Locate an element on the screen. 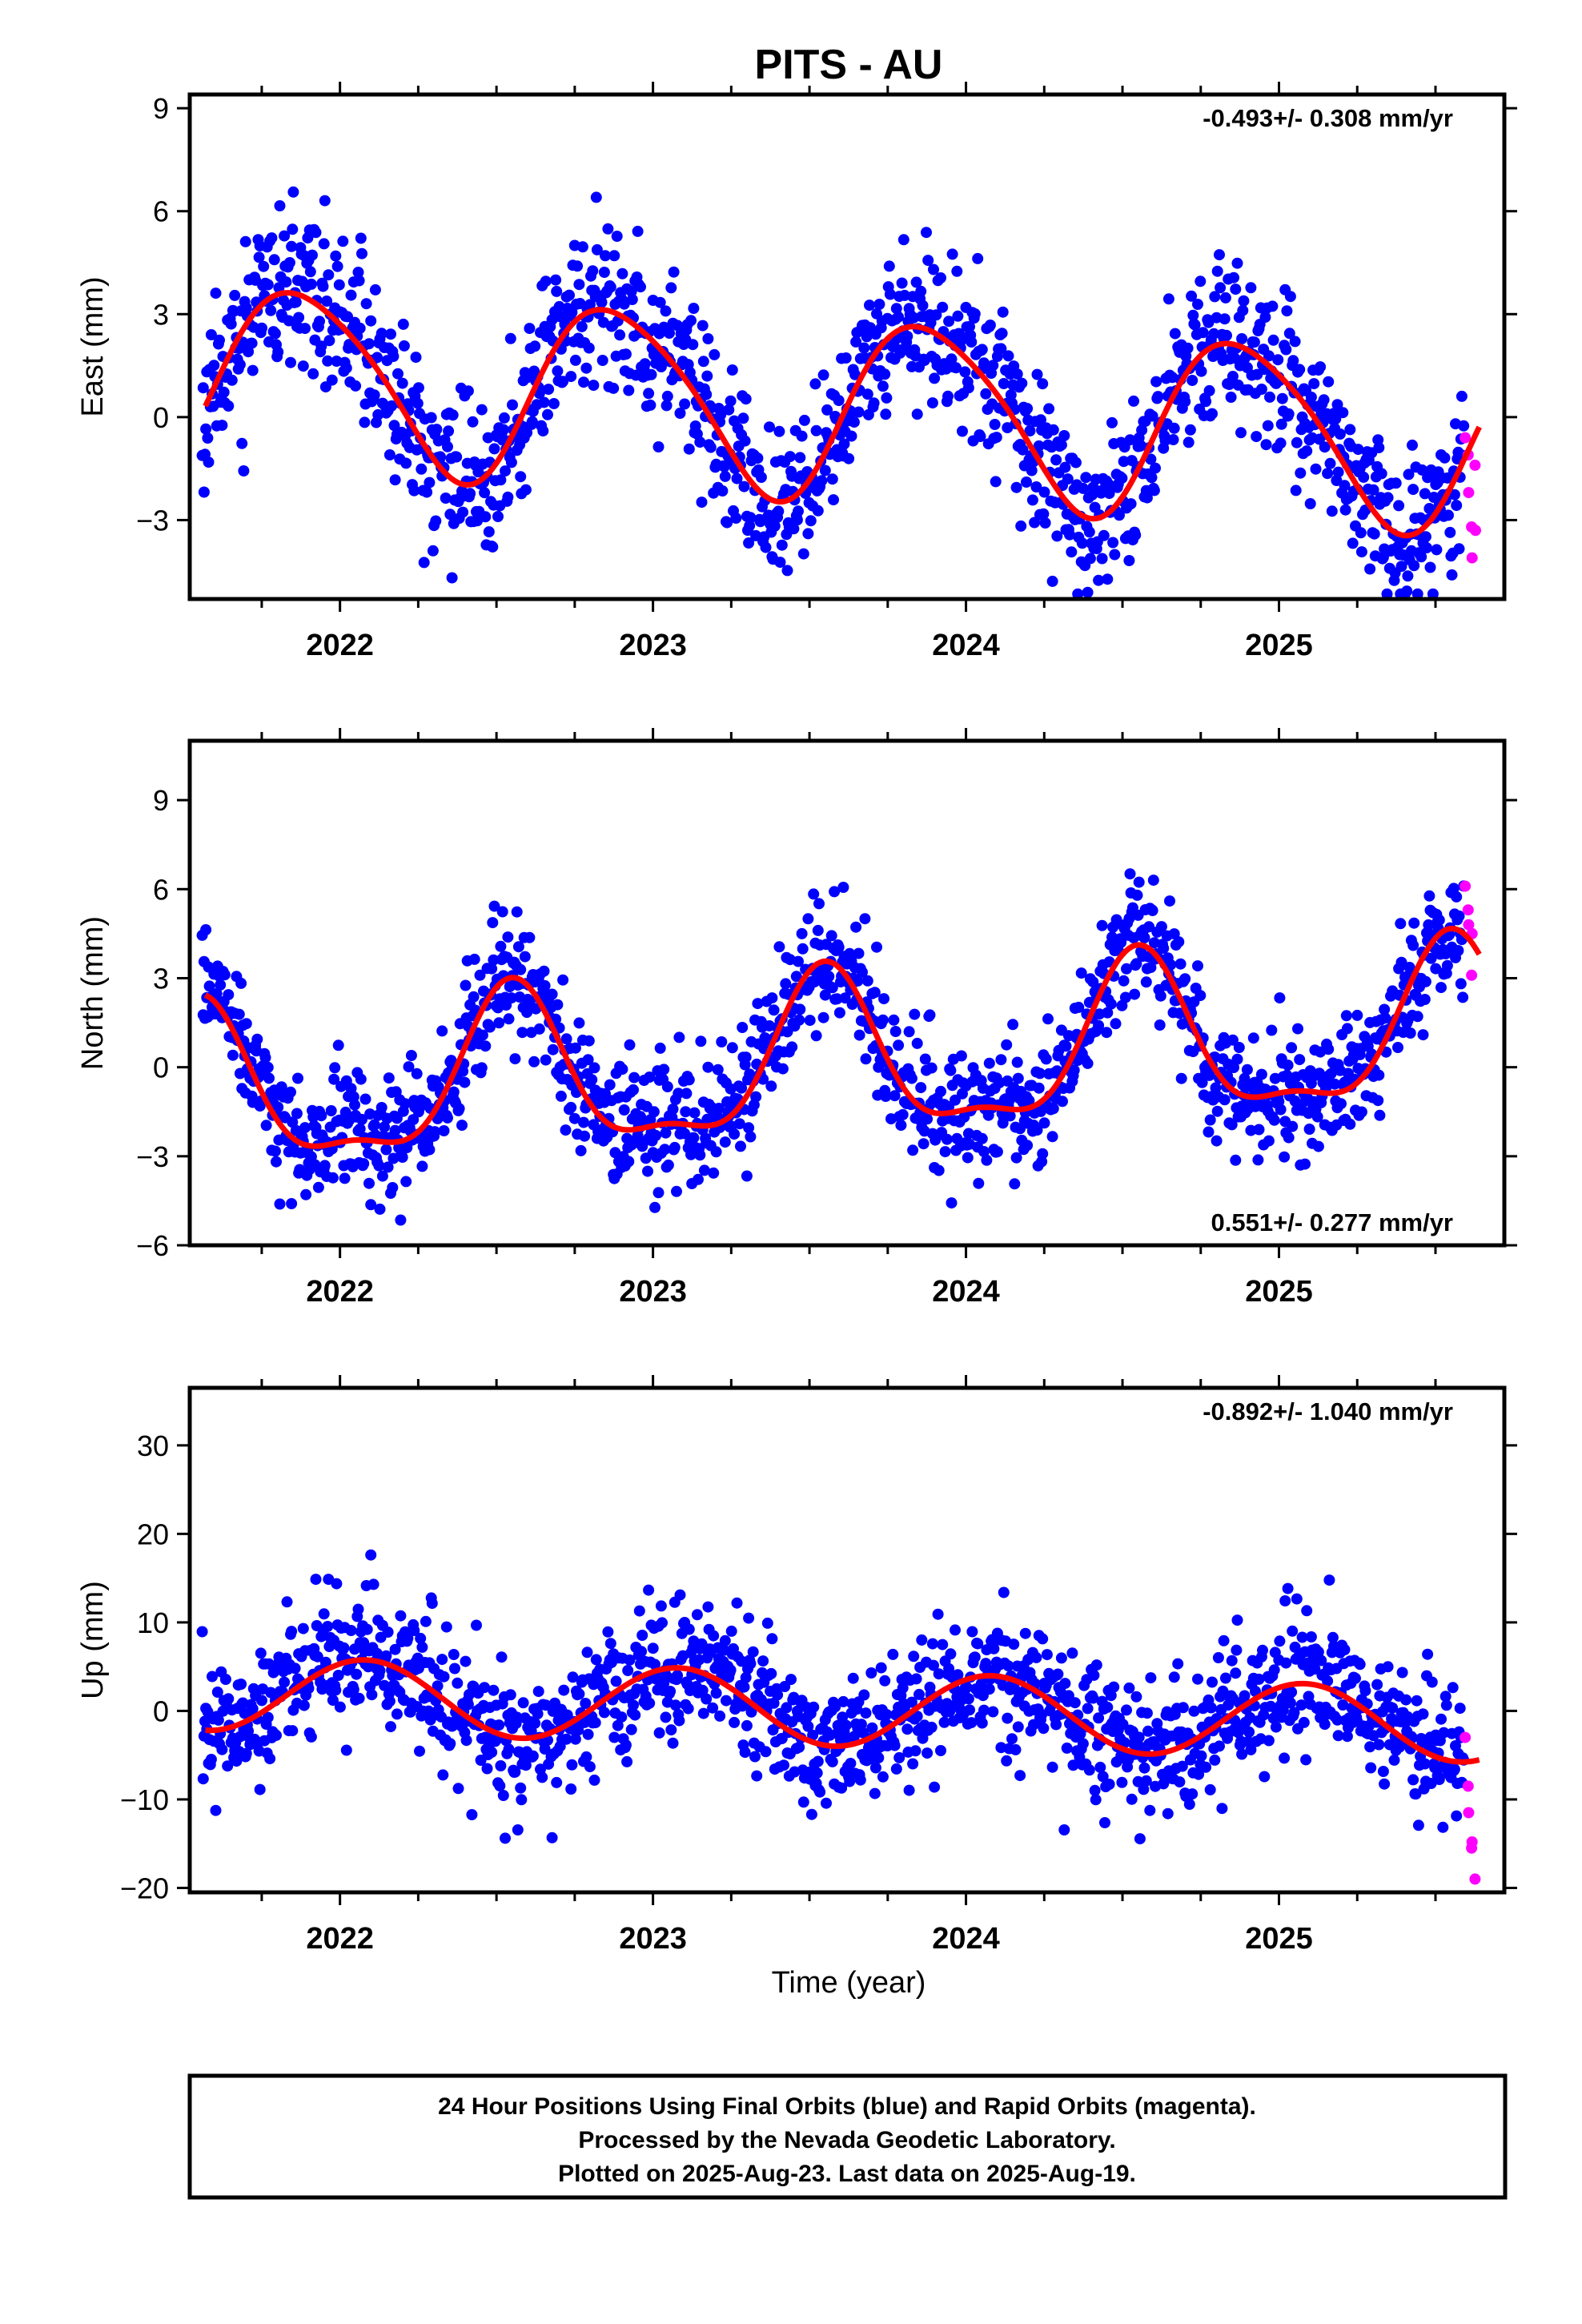  x-tick-label: 2023 is located at coordinates (653, 1292).